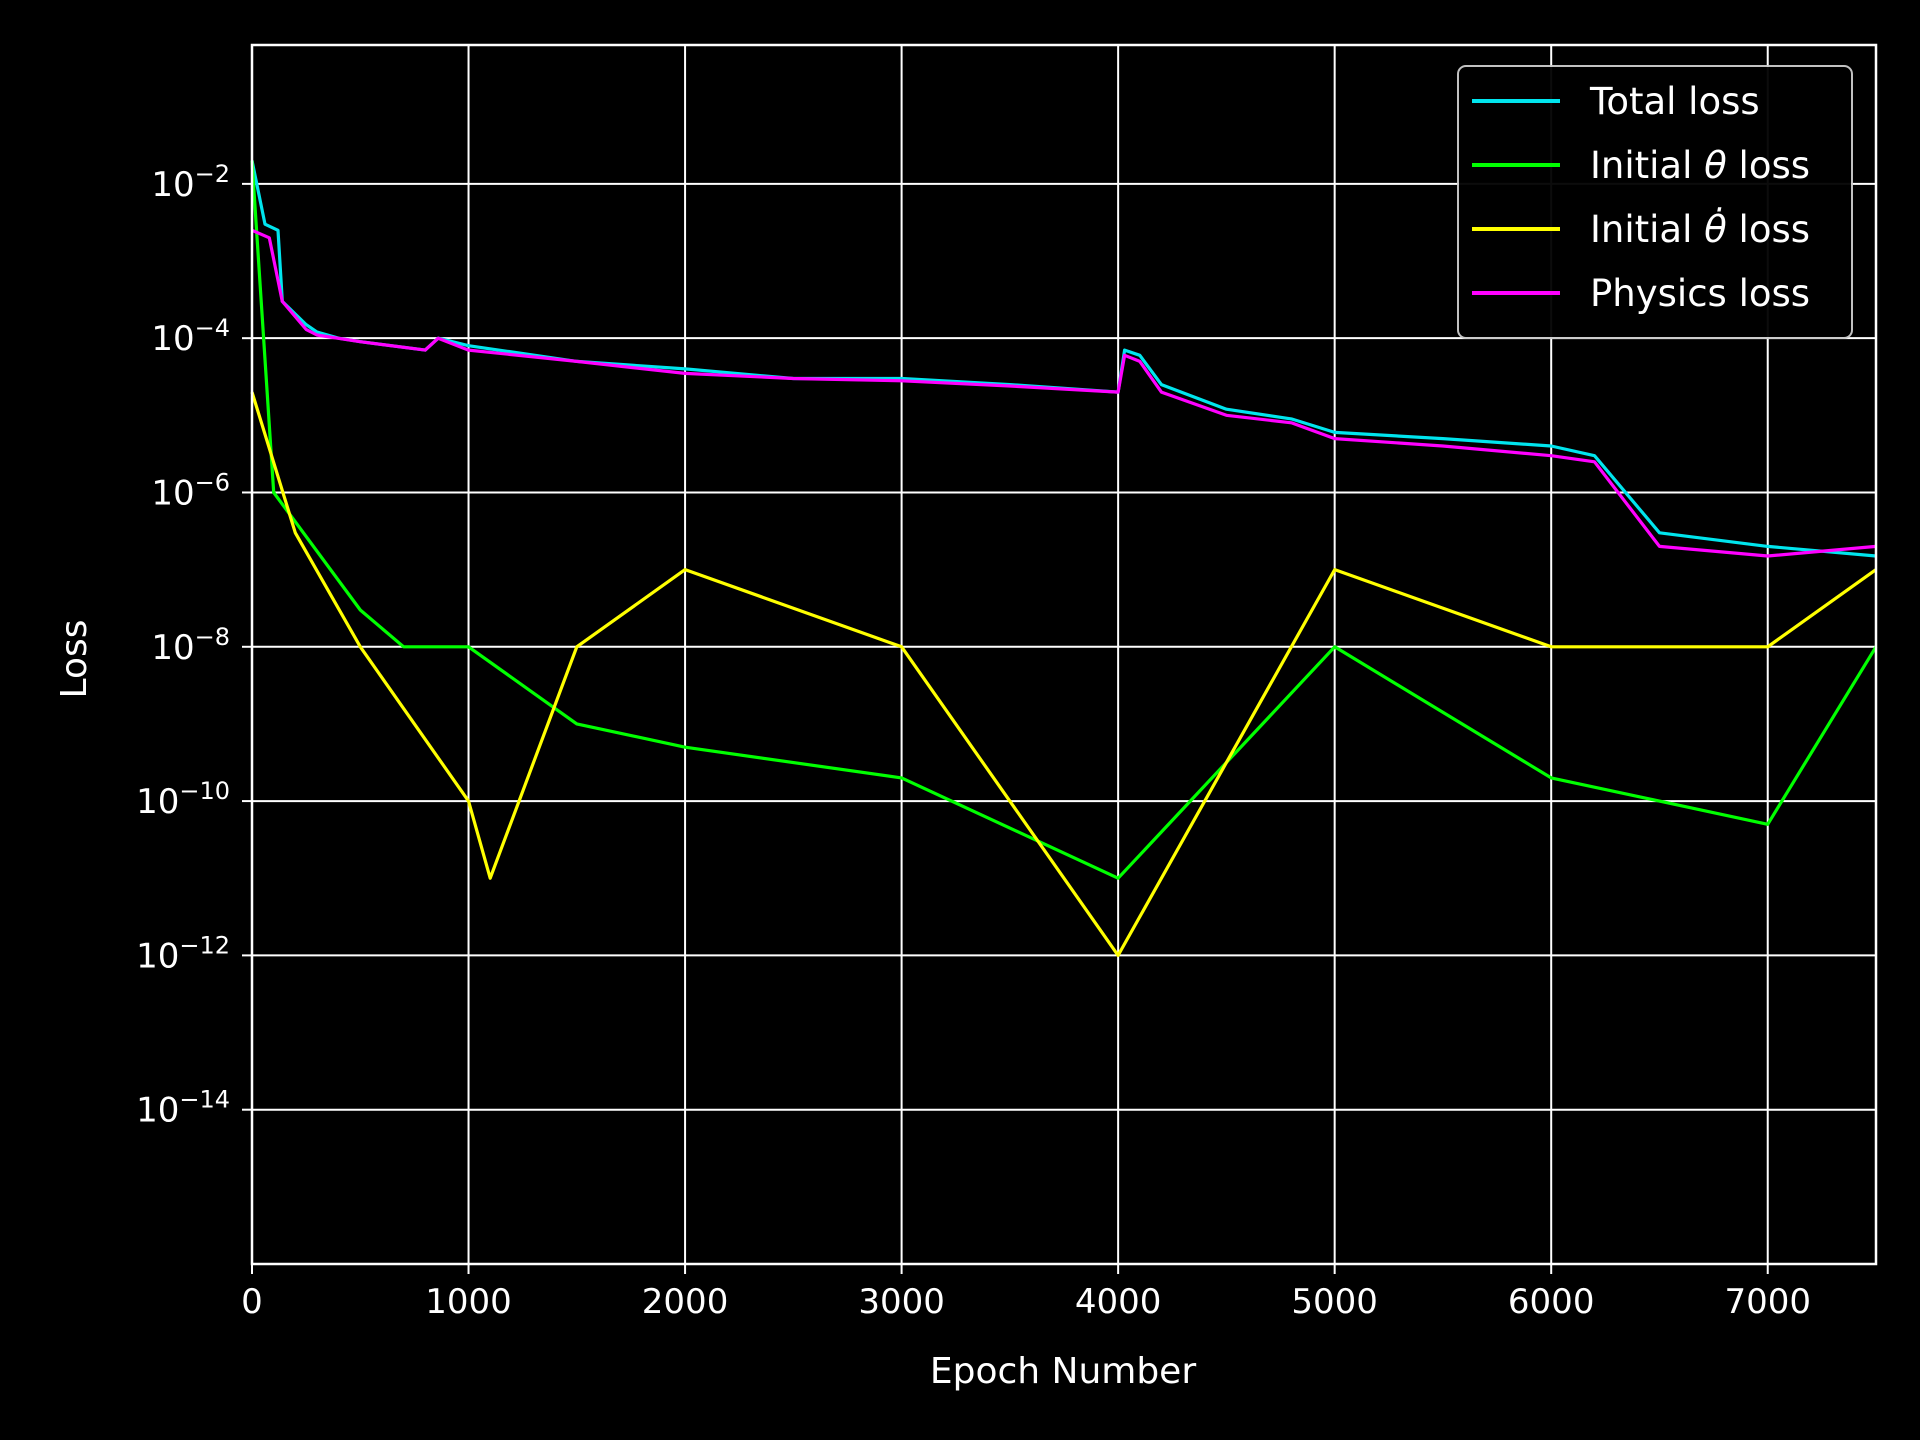  Describe the element at coordinates (190, 645) in the screenshot. I see `y-tick-label: 10⁻⁸` at that location.